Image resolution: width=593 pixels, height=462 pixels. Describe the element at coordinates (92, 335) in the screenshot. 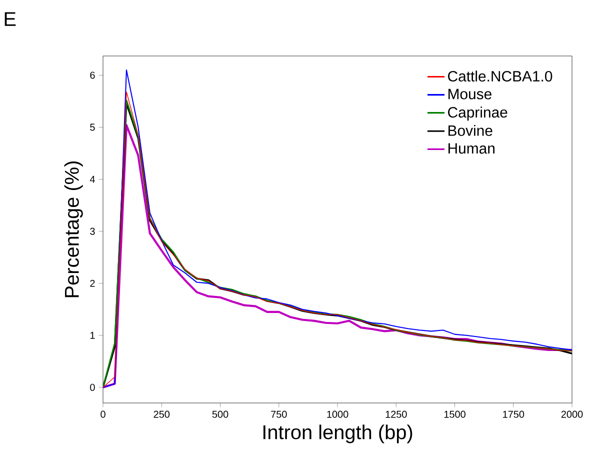

I see `y-tick-label: 1` at that location.